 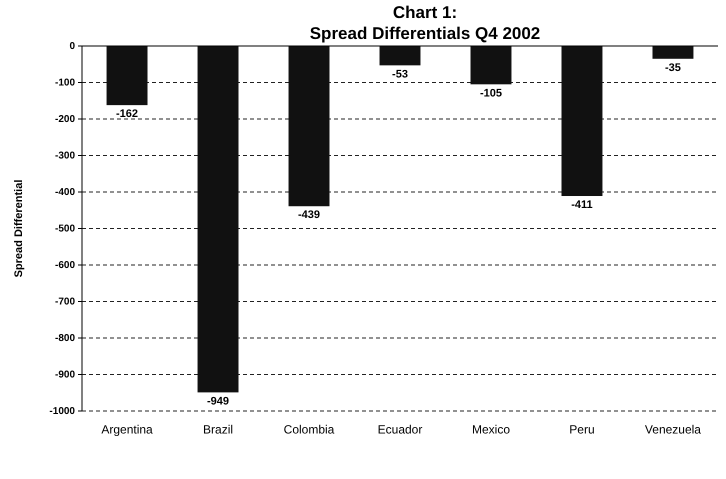 What do you see at coordinates (127, 114) in the screenshot?
I see `data-label: -162` at bounding box center [127, 114].